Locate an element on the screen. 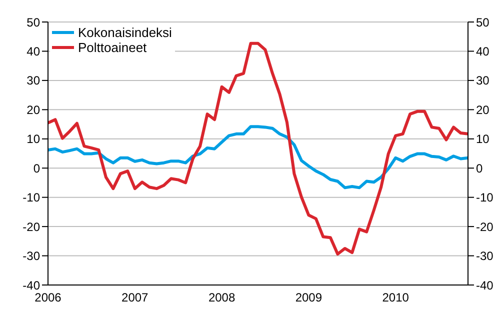 The height and width of the screenshot is (330, 500). y-tick-label: 10 is located at coordinates (33, 139).